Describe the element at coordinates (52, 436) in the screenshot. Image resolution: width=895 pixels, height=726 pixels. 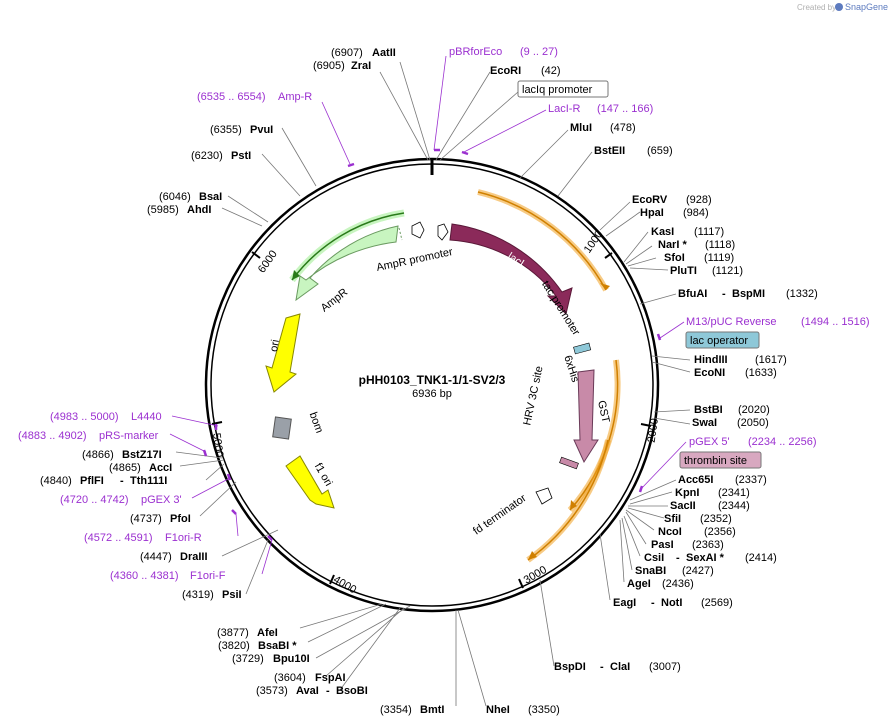
I see `primer-range: (4883 .. 4902)` at that location.